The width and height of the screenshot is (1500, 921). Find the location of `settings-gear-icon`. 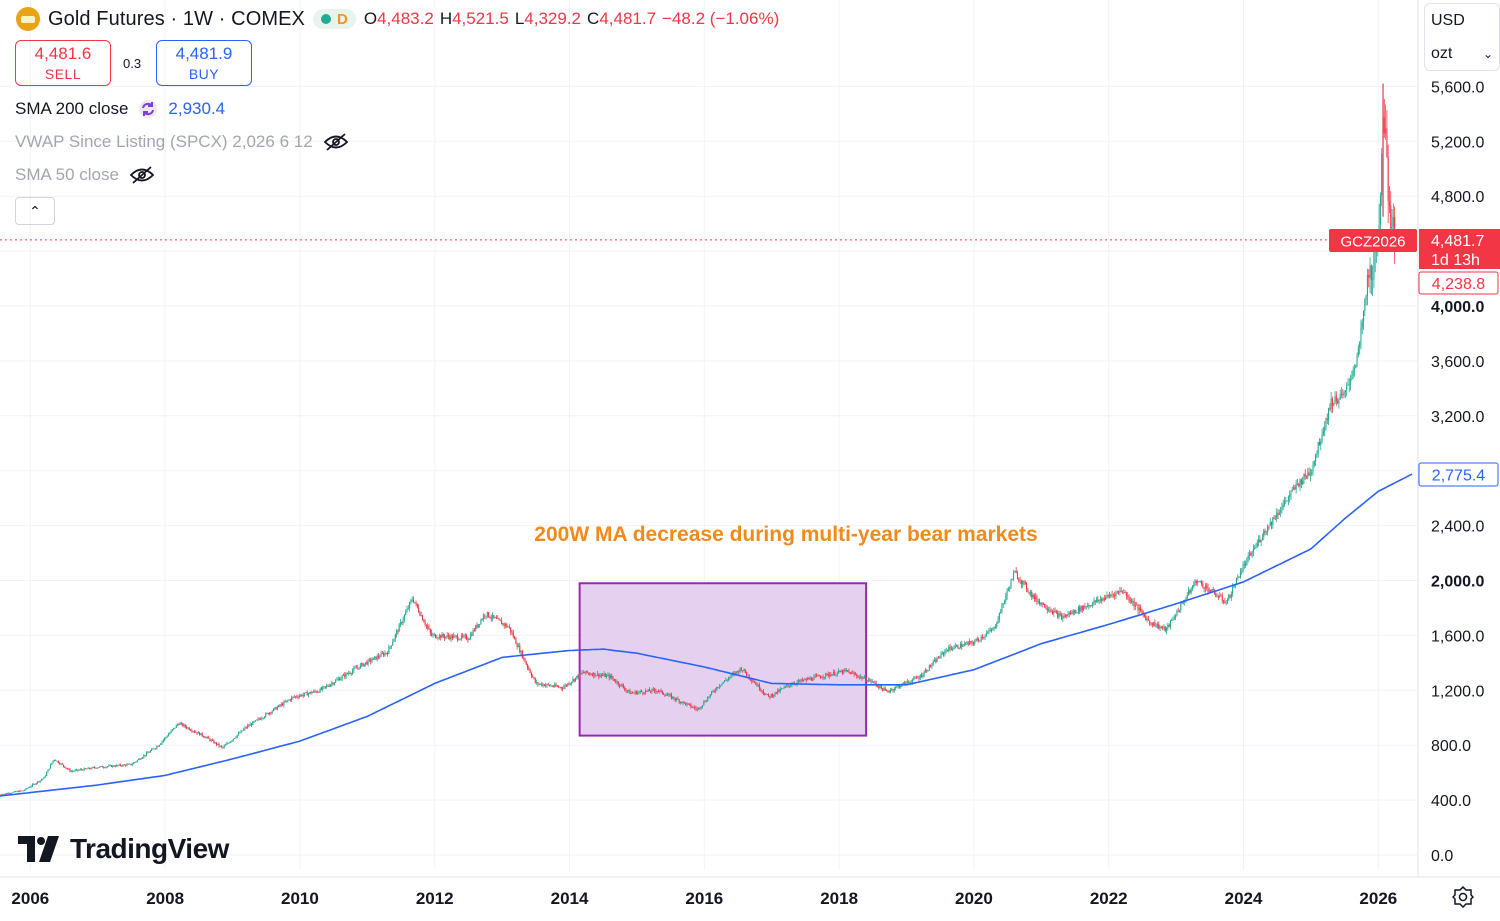

settings-gear-icon is located at coordinates (1463, 897).